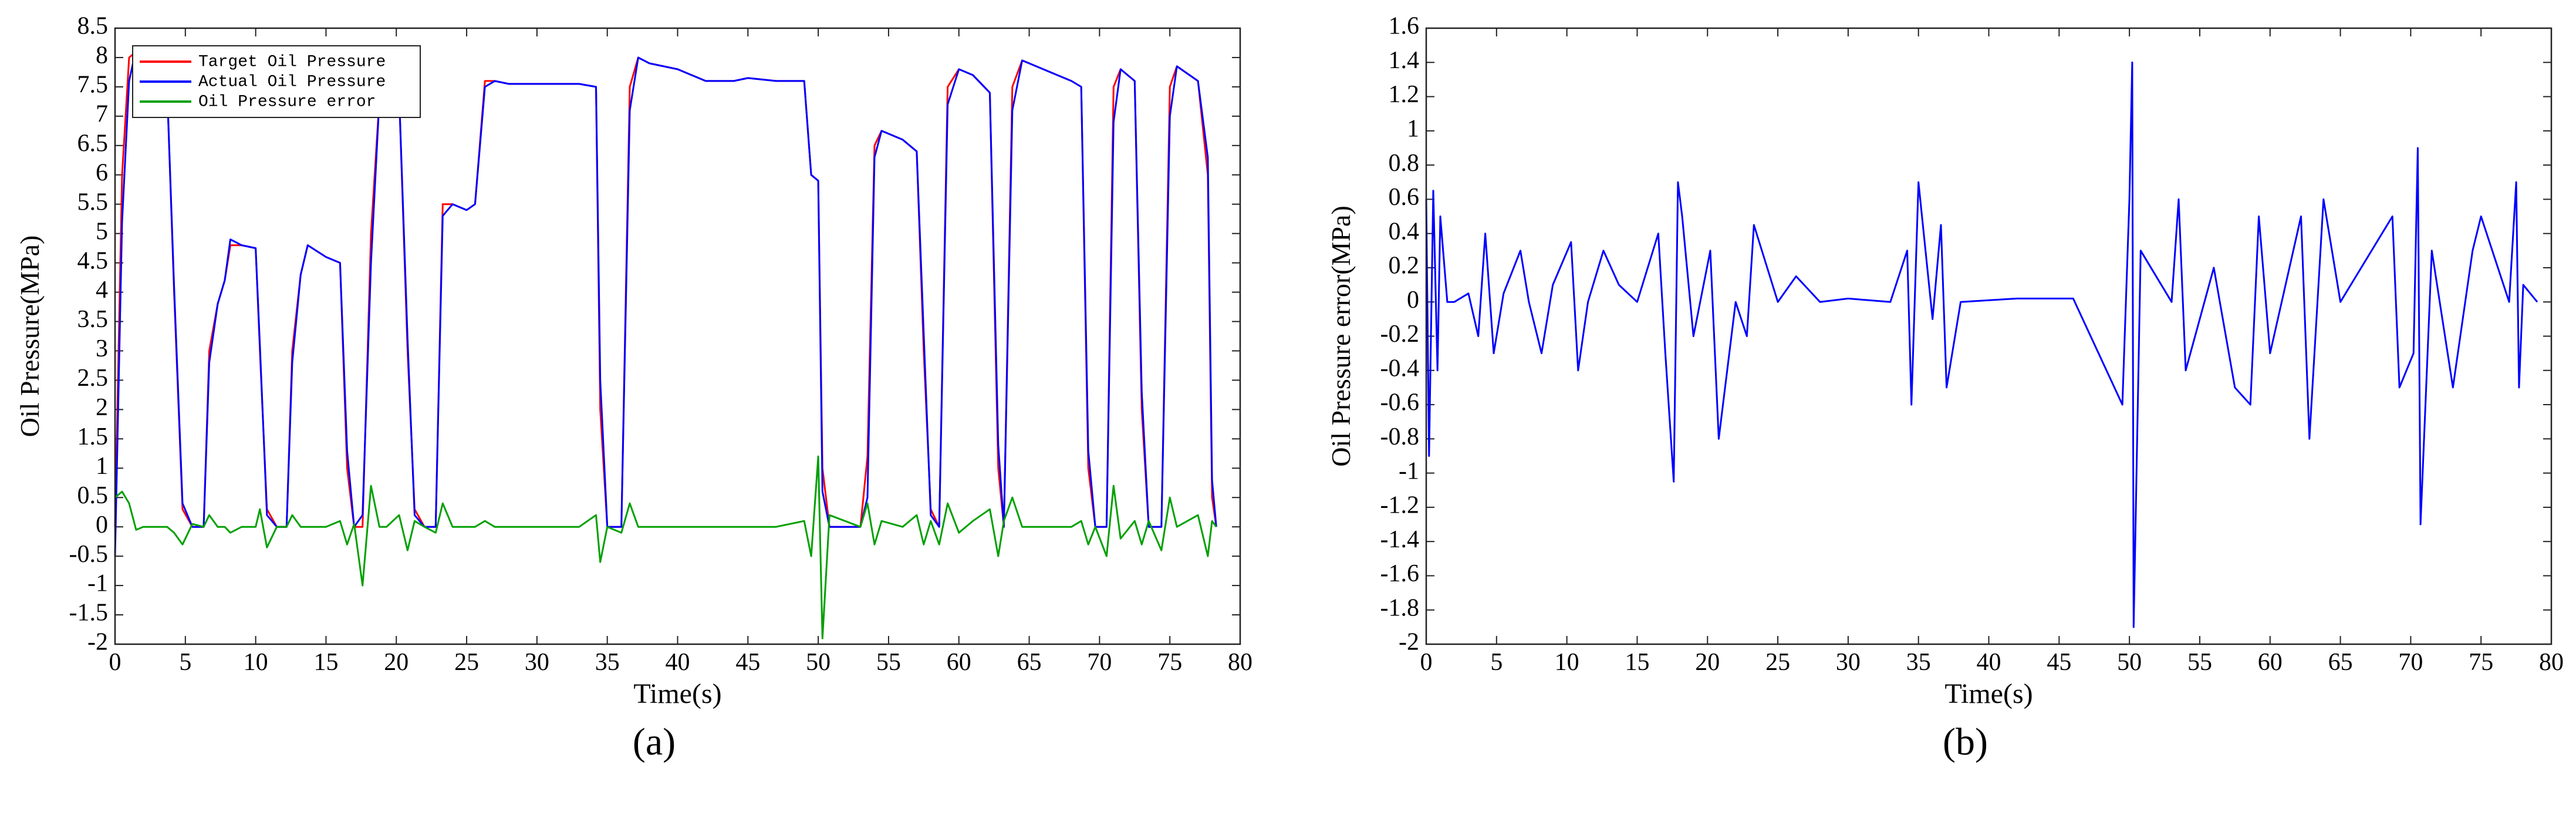  What do you see at coordinates (93, 202) in the screenshot?
I see `y-tick-label: 5.5` at bounding box center [93, 202].